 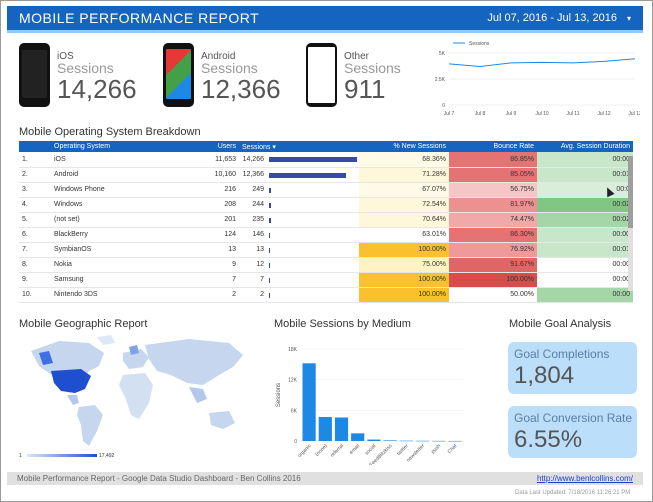 What do you see at coordinates (119, 220) in the screenshot?
I see `row-os-name: (not set)` at bounding box center [119, 220].